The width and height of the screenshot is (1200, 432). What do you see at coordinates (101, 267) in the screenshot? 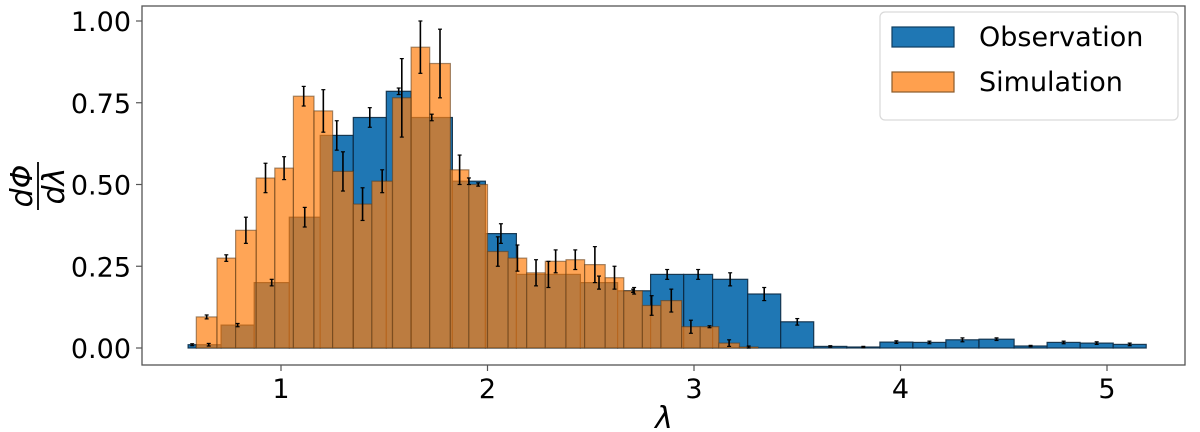
I see `y-tick-label: 0.25` at bounding box center [101, 267].